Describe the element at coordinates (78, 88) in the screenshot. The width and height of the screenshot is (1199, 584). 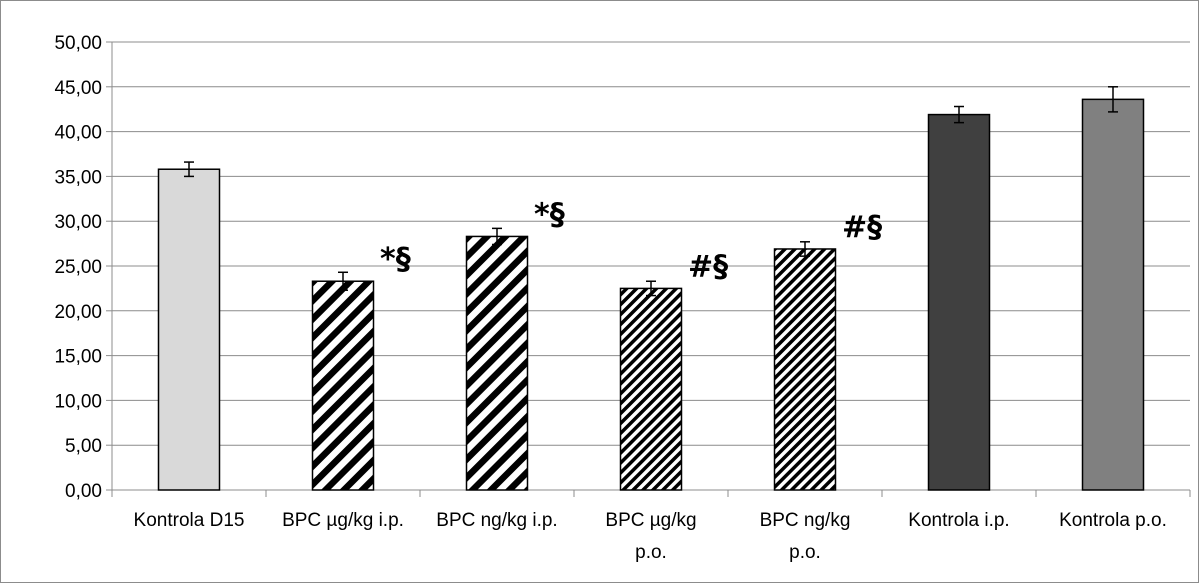
I see `y-tick-label: 45,00` at that location.